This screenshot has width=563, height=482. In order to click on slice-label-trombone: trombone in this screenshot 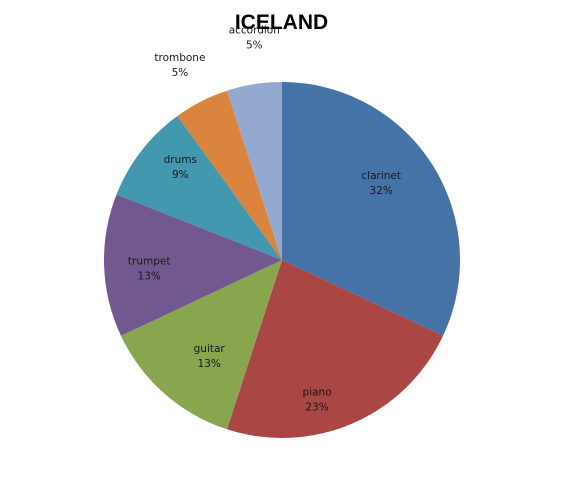, I will do `click(179, 58)`.